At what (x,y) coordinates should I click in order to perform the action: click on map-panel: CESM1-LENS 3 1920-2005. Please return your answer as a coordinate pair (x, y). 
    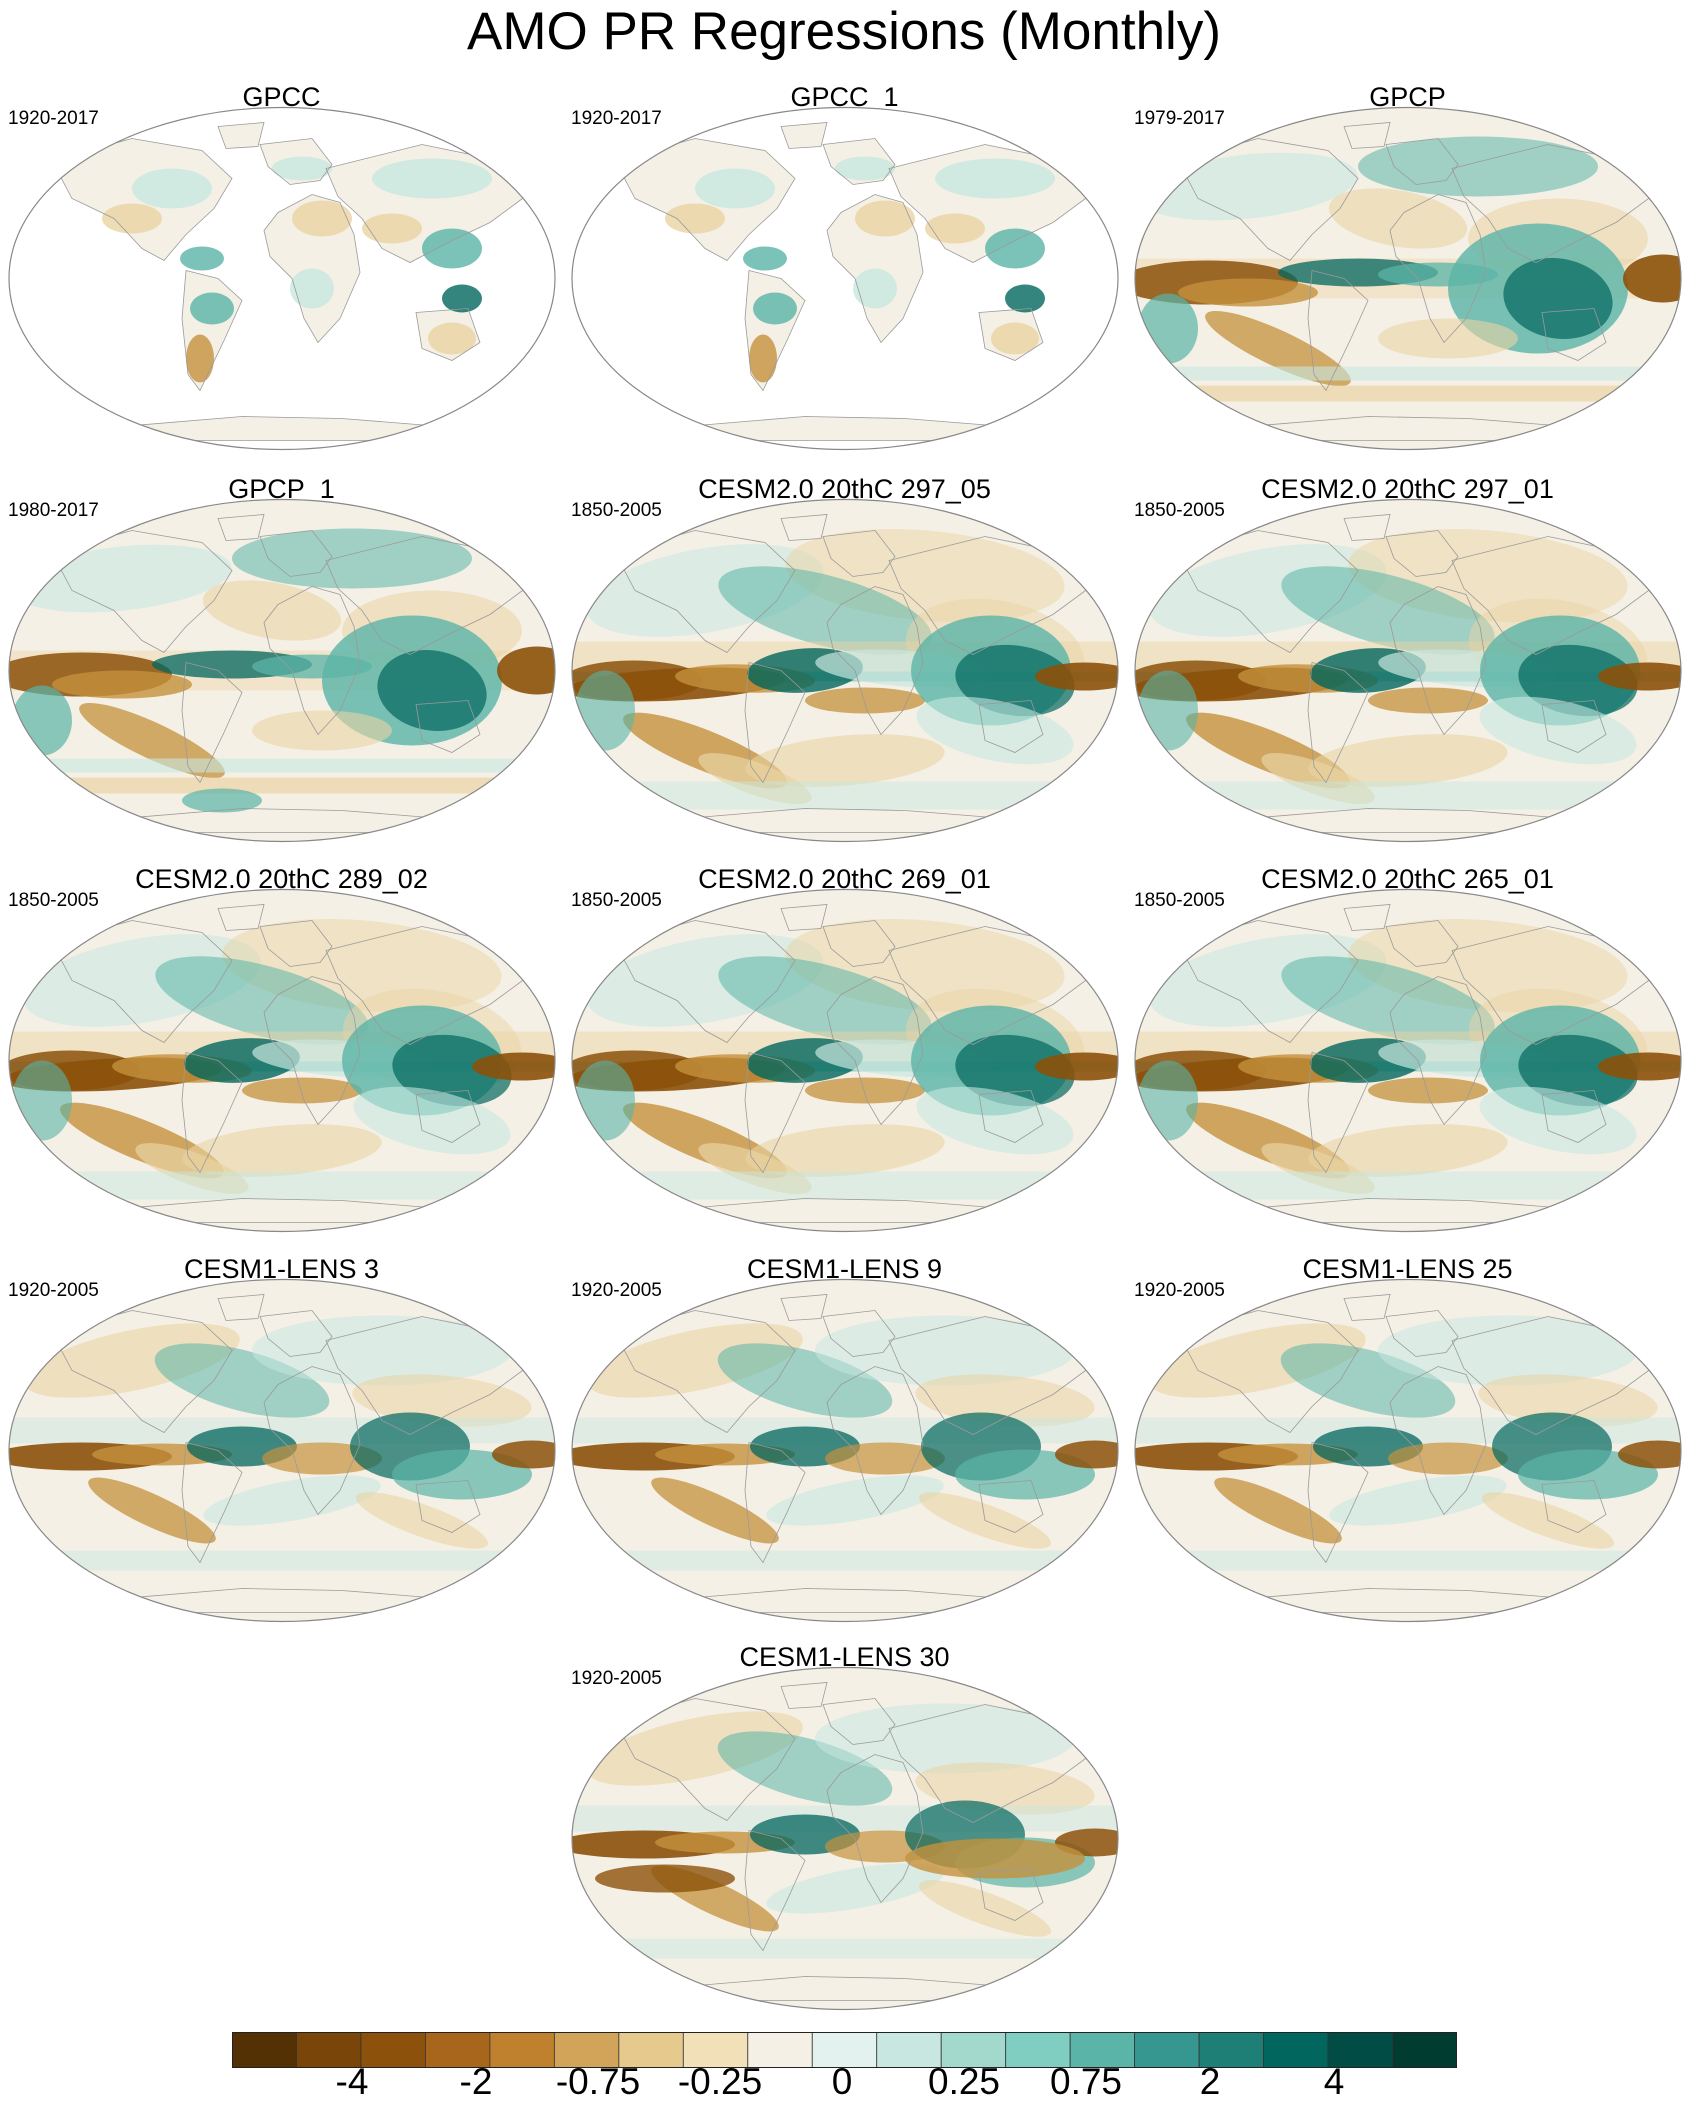
    Looking at the image, I should click on (281, 1437).